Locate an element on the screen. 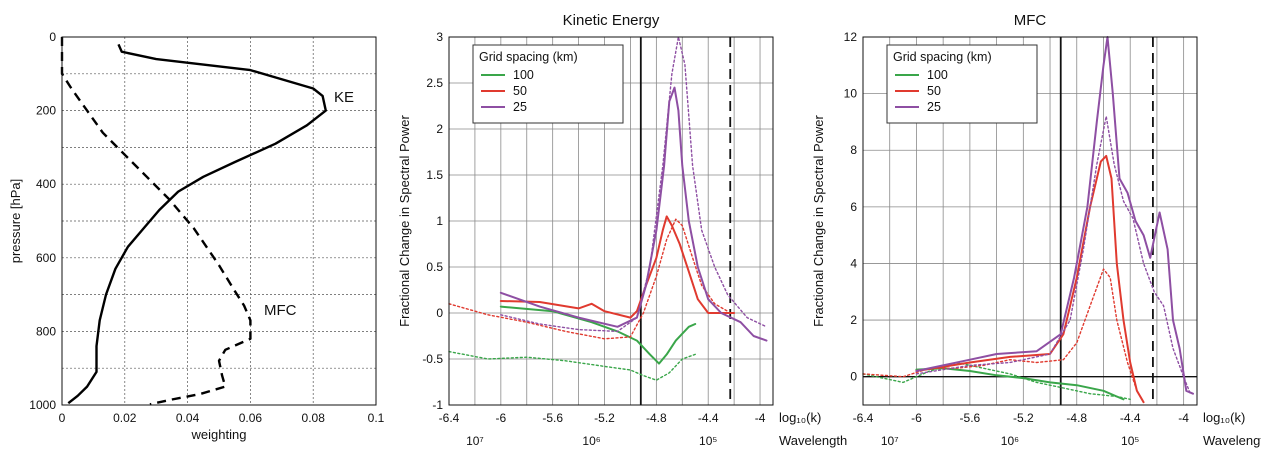  chart-title: Kinetic Energy is located at coordinates (611, 20).